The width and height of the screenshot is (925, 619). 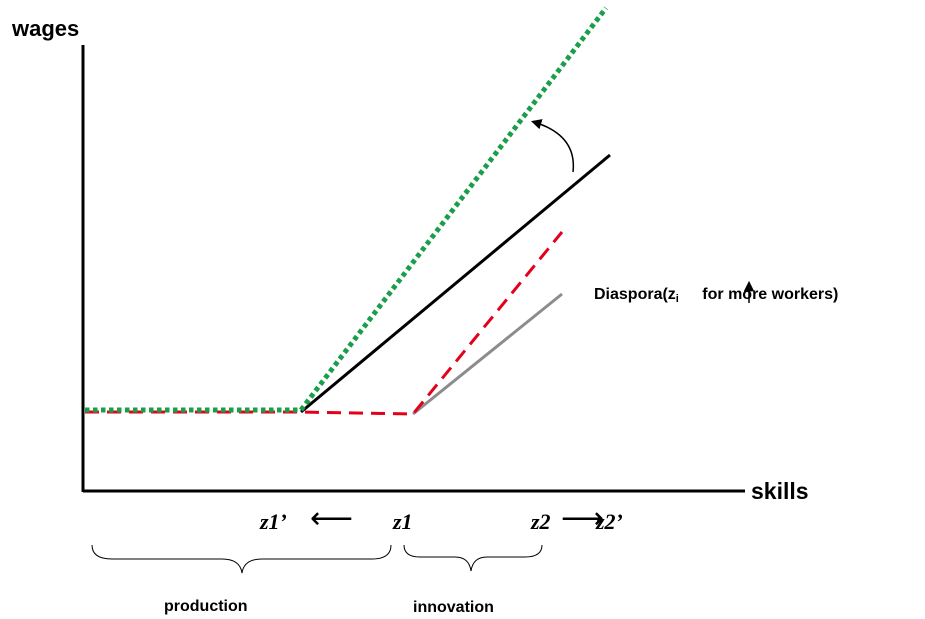 What do you see at coordinates (331, 518) in the screenshot?
I see `left-arrow: ⟵` at bounding box center [331, 518].